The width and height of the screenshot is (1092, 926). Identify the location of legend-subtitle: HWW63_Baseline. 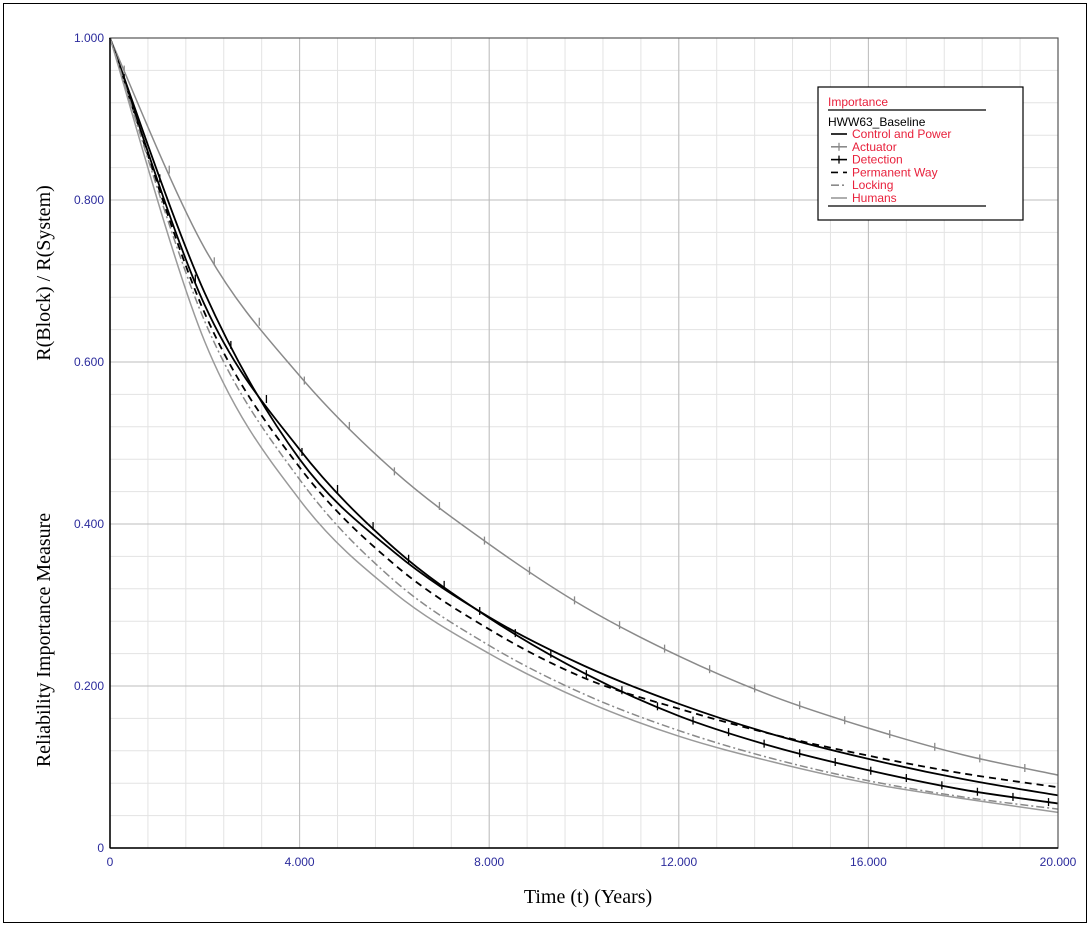
(877, 122).